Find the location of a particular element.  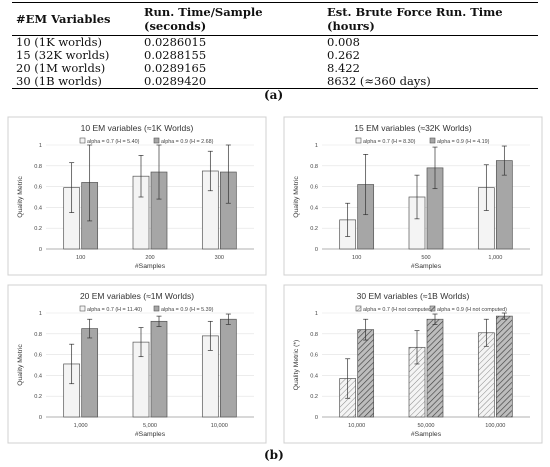

table-row: 15 (32K worlds) 0.0288155 0.262 is located at coordinates (275, 55).